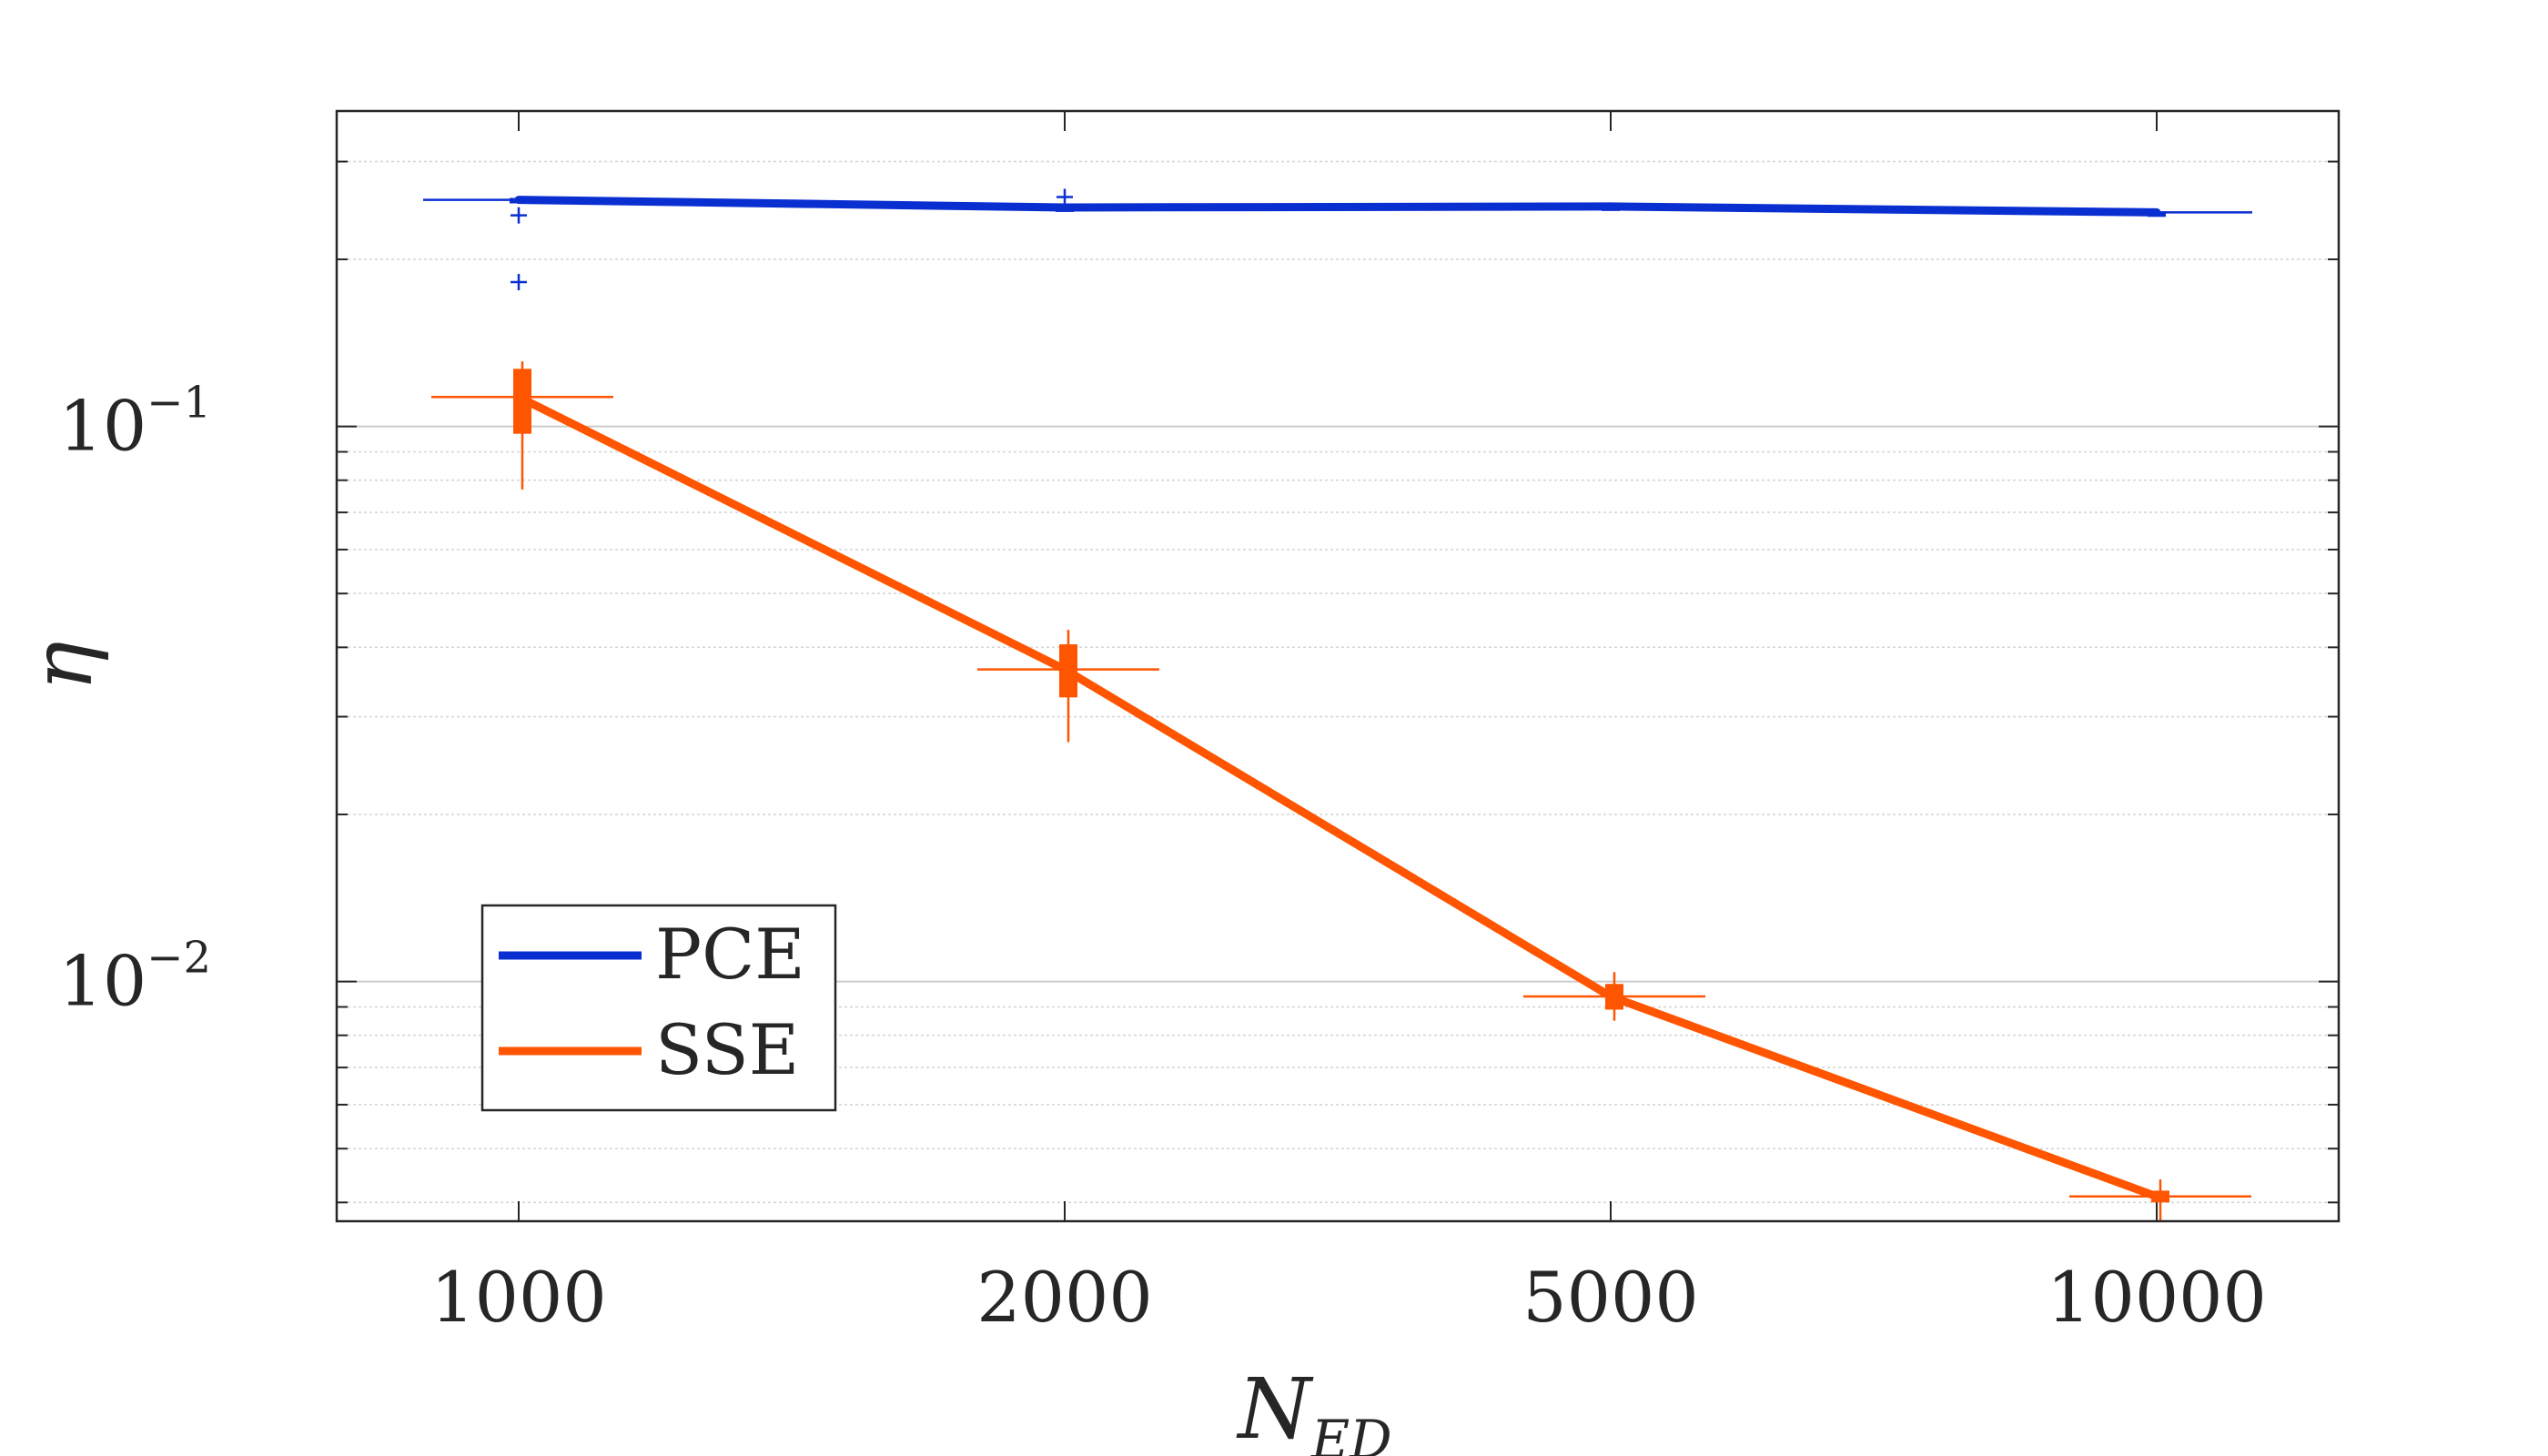  Describe the element at coordinates (518, 1297) in the screenshot. I see `x-tick-label: 1000` at that location.